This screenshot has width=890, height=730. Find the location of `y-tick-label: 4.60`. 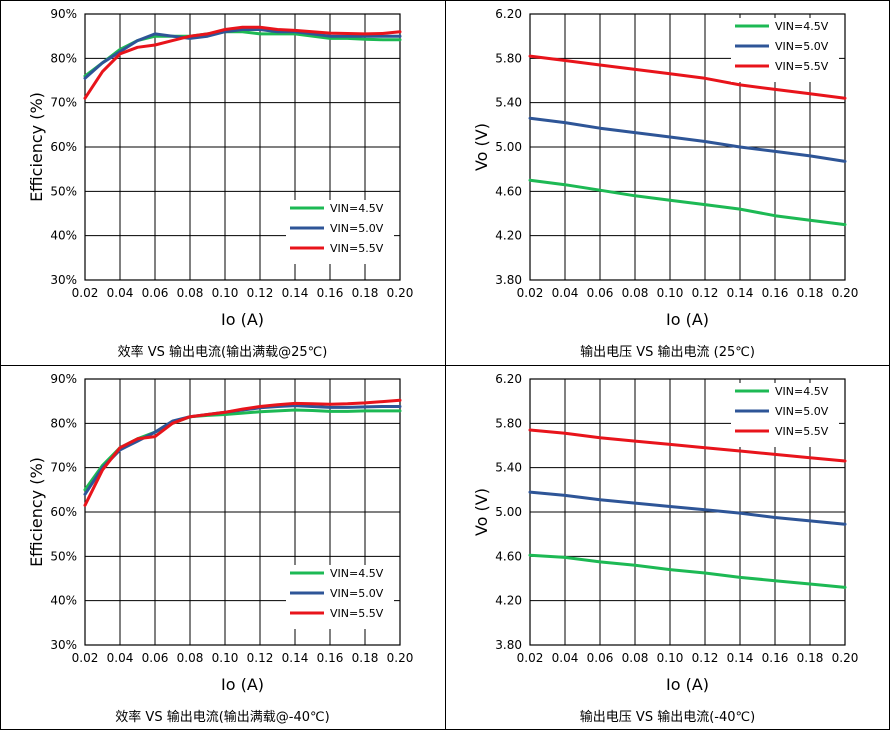

y-tick-label: 4.60 is located at coordinates (508, 191).